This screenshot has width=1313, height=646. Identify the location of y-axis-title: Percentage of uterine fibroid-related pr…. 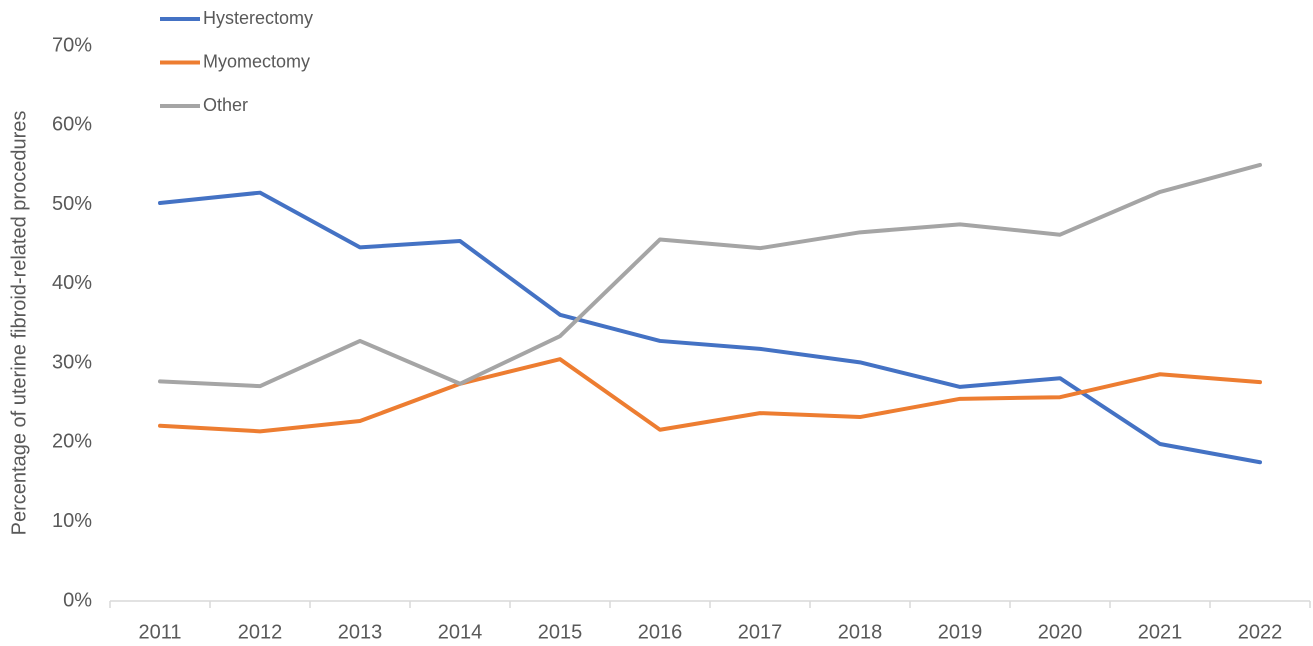
(19, 323).